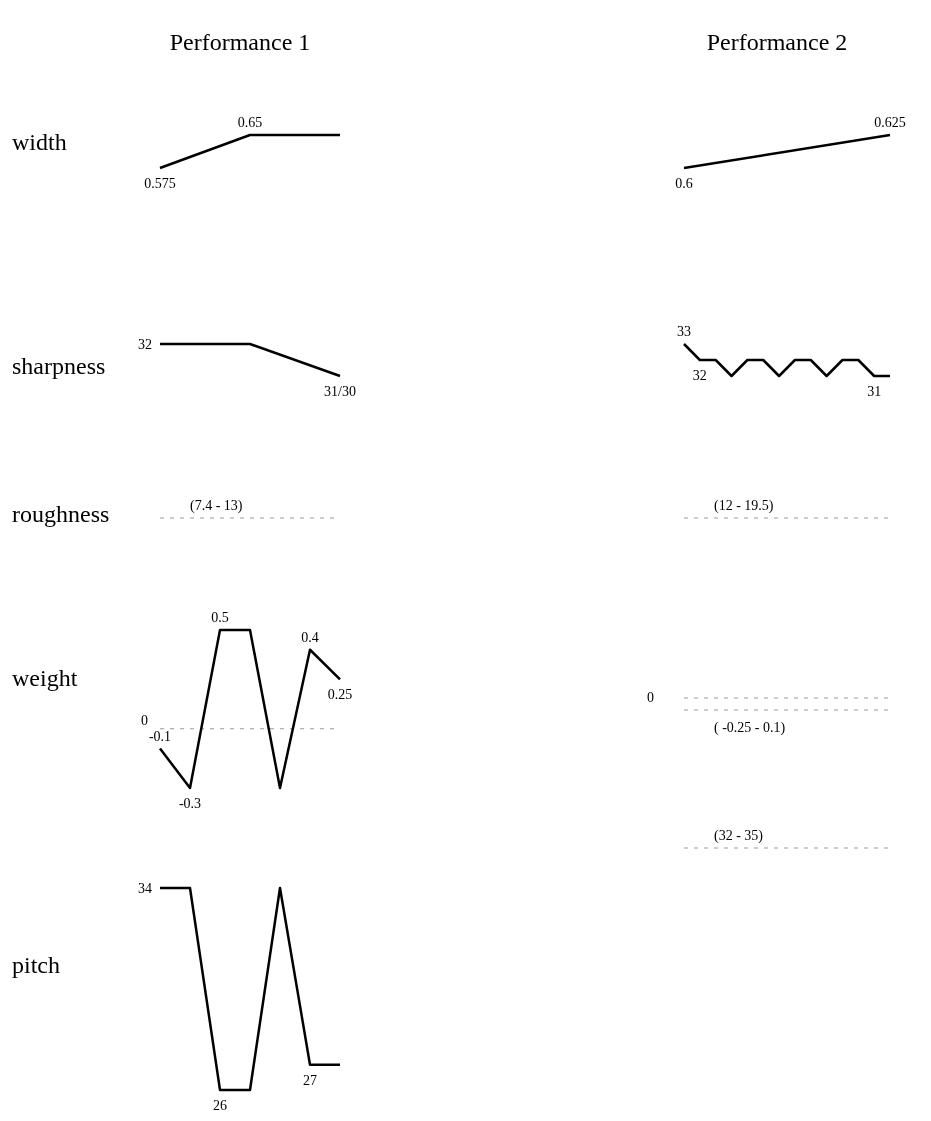 The width and height of the screenshot is (931, 1121). Describe the element at coordinates (750, 728) in the screenshot. I see `text: ( -0.25 - 0.1)` at that location.